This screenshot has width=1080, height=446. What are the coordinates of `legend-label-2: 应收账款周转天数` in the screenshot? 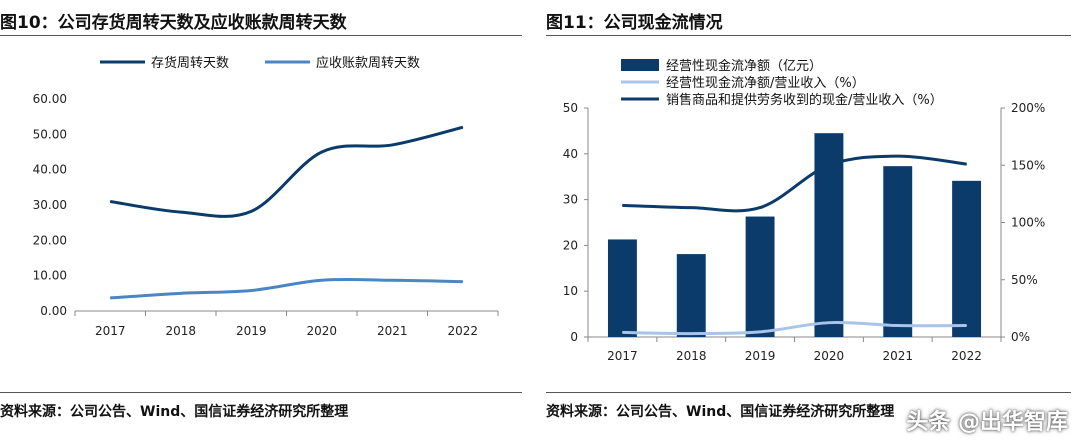 It's located at (368, 63).